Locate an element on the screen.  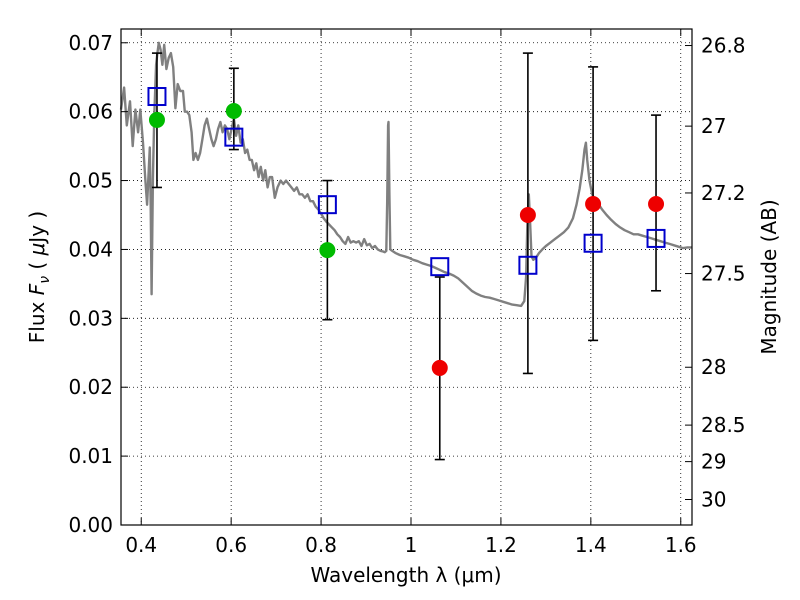
x-axis-title: Wavelength λ (μm) is located at coordinates (405, 575).